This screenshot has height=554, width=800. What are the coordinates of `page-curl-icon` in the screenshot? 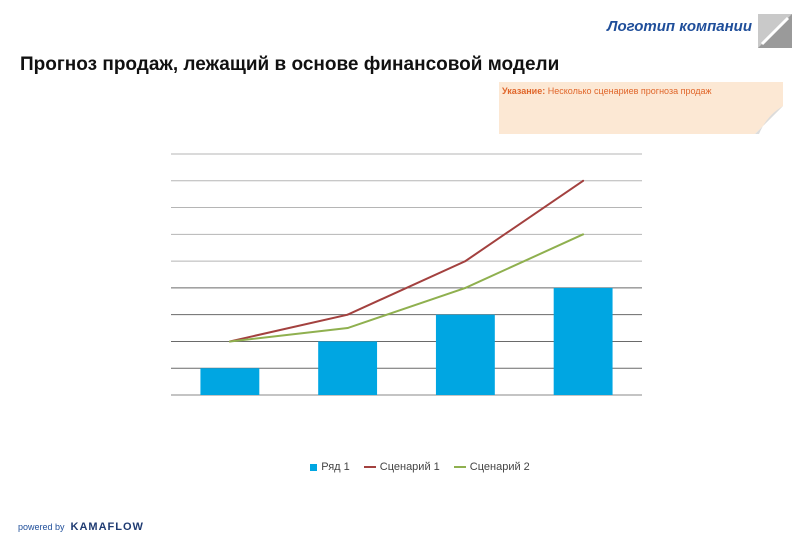 It's located at (769, 120).